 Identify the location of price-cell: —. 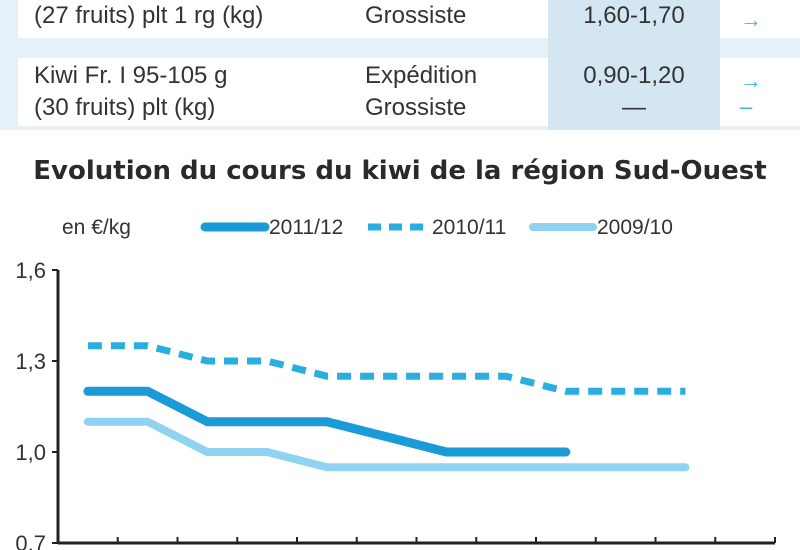
(634, 107).